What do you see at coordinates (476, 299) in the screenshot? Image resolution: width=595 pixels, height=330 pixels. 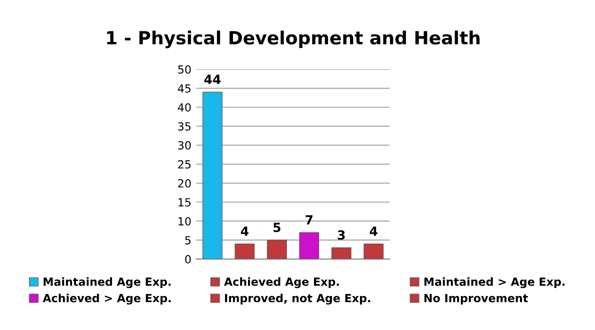 I see `legend-label: No Improvement` at bounding box center [476, 299].